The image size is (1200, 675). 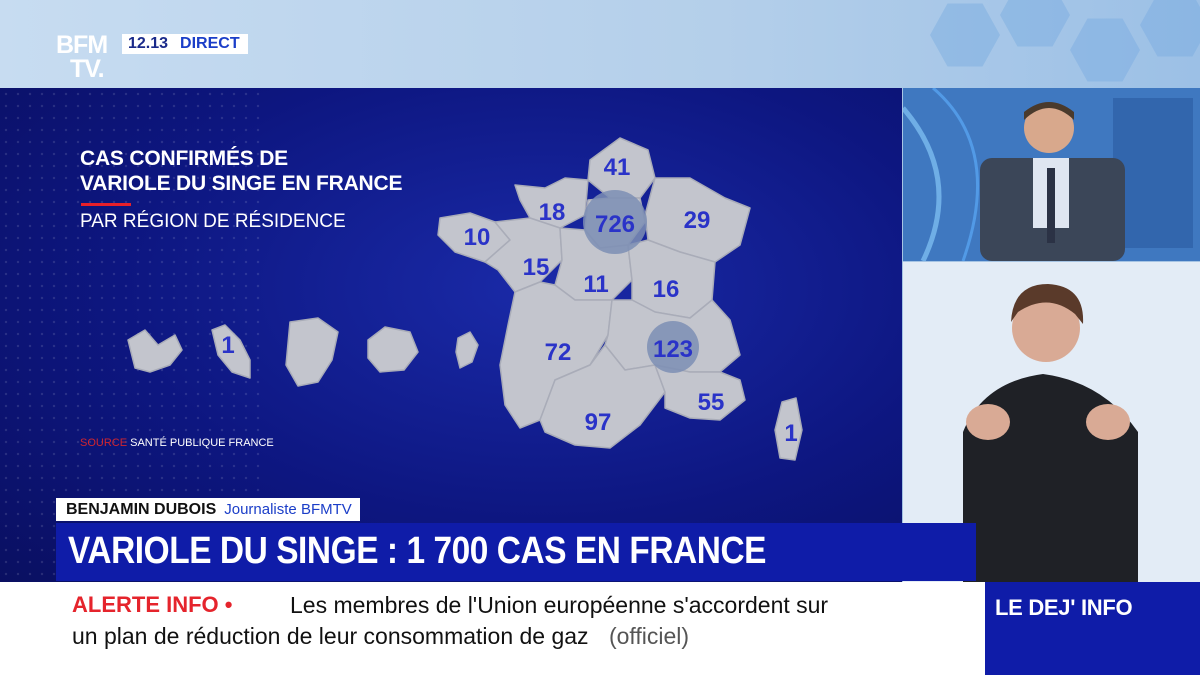 What do you see at coordinates (393, 349) in the screenshot?
I see `region-la-reunion` at bounding box center [393, 349].